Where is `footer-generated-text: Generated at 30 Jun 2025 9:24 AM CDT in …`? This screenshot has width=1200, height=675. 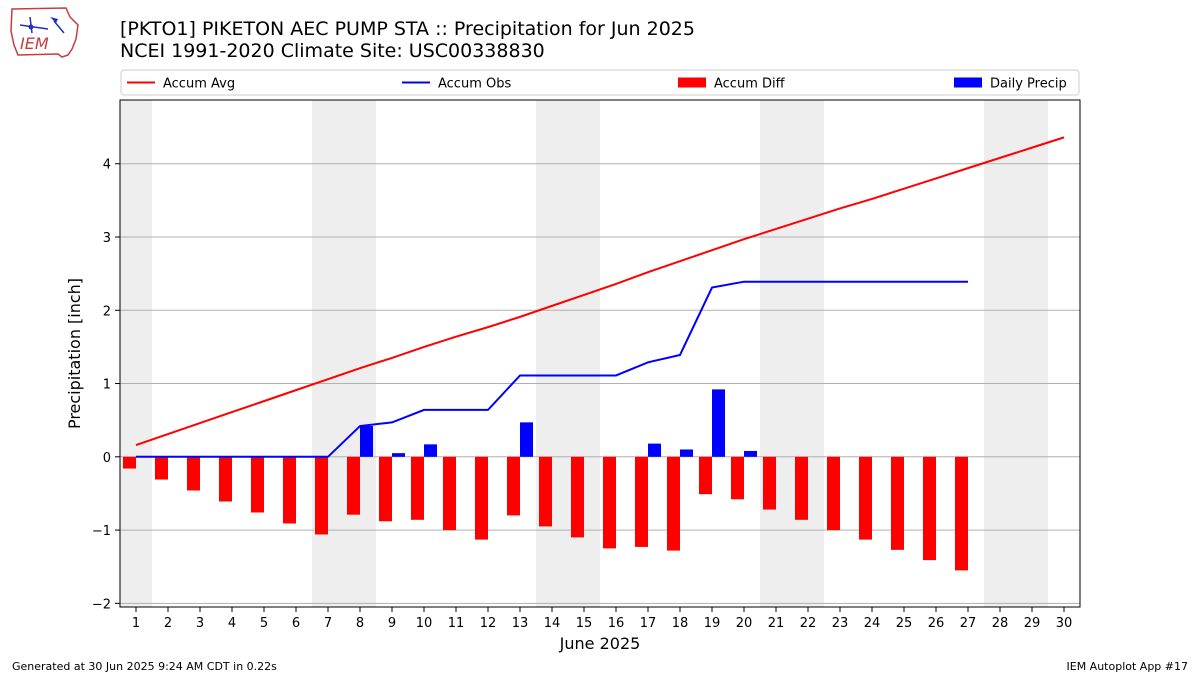 footer-generated-text: Generated at 30 Jun 2025 9:24 AM CDT in … is located at coordinates (144, 666).